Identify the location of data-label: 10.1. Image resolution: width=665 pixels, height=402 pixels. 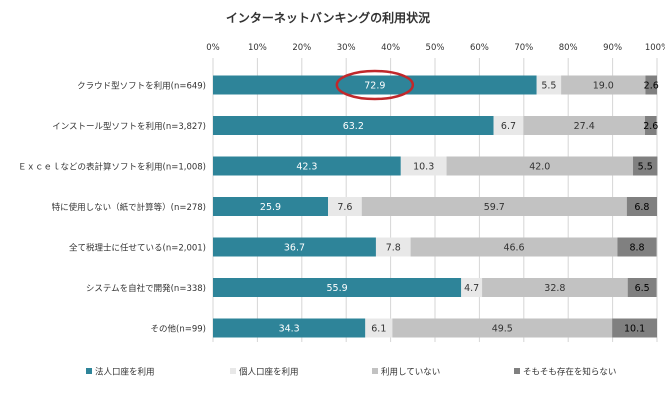
(634, 329).